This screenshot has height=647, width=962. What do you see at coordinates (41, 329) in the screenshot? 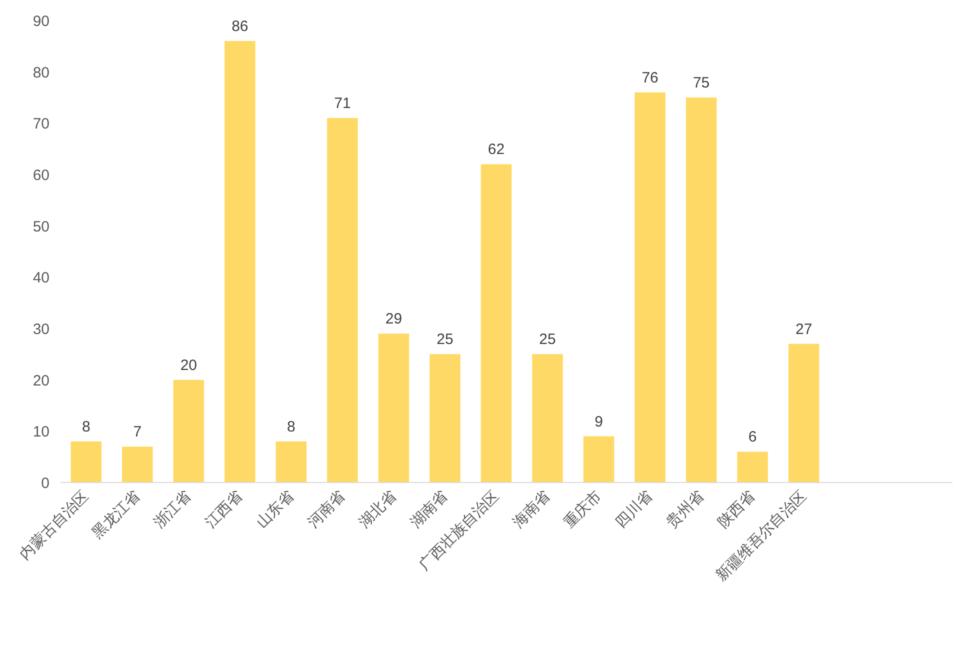
I see `y-tick-label: 30` at bounding box center [41, 329].